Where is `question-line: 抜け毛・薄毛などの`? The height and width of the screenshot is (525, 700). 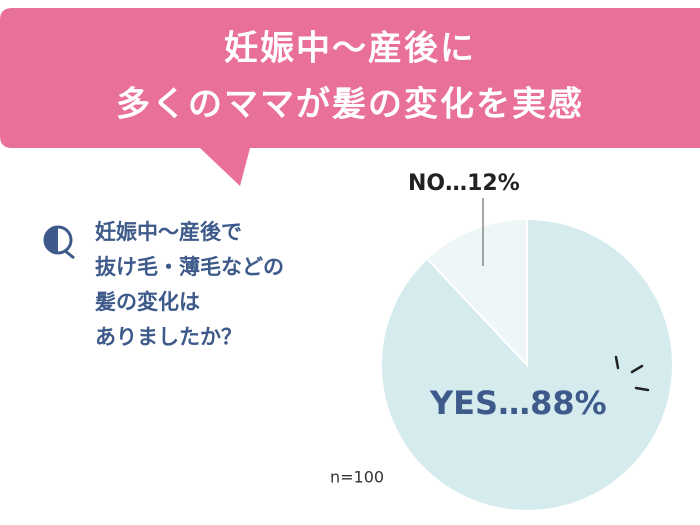
question-line: 抜け毛・薄毛などの is located at coordinates (189, 267).